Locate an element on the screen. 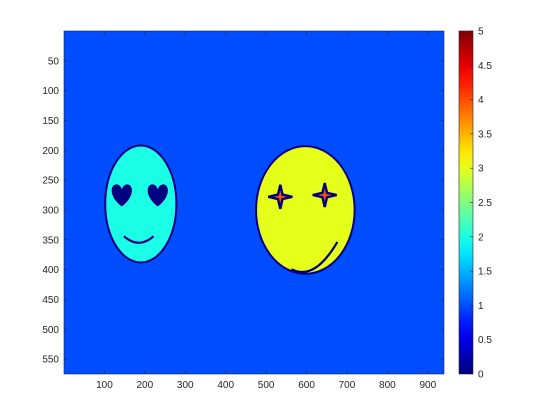  x-tick-label: 300 is located at coordinates (185, 385).